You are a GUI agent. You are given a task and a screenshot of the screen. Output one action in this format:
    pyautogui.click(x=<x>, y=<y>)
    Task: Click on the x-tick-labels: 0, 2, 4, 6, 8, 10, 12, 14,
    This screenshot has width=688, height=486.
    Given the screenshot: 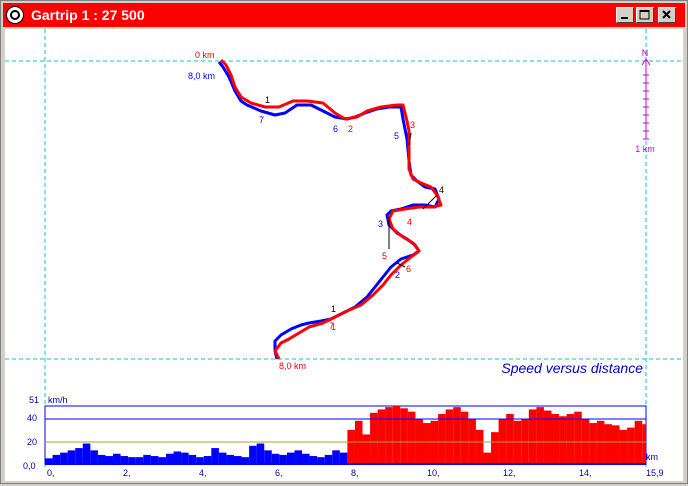 What is the action you would take?
    pyautogui.click(x=319, y=473)
    